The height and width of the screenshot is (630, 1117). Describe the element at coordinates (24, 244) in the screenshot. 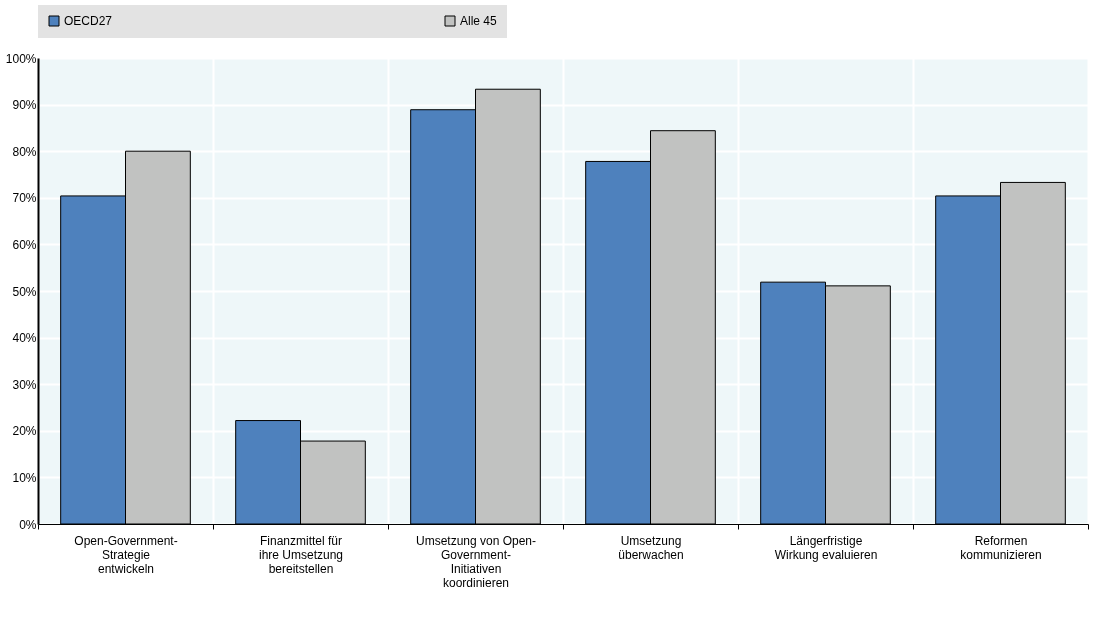

I see `y-tick-label: 60%` at that location.